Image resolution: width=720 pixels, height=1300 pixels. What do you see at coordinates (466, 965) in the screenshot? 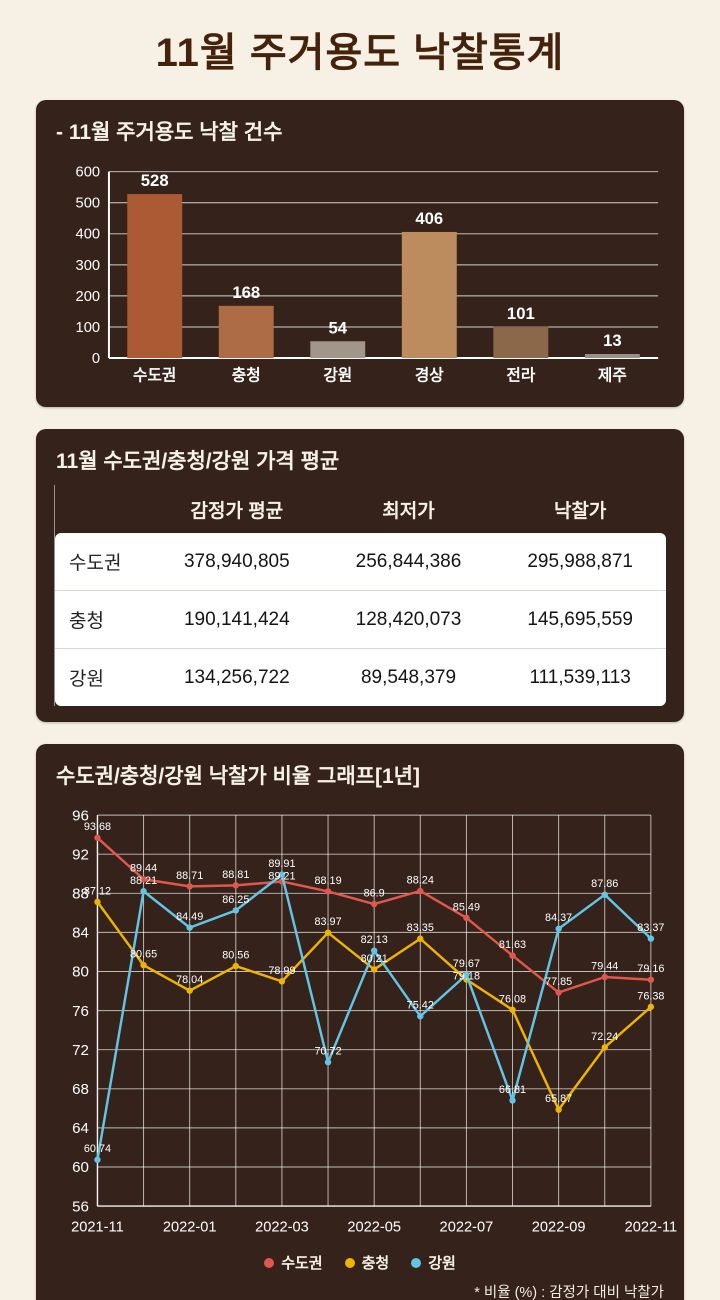
I see `point-value-label: 79.67` at bounding box center [466, 965].